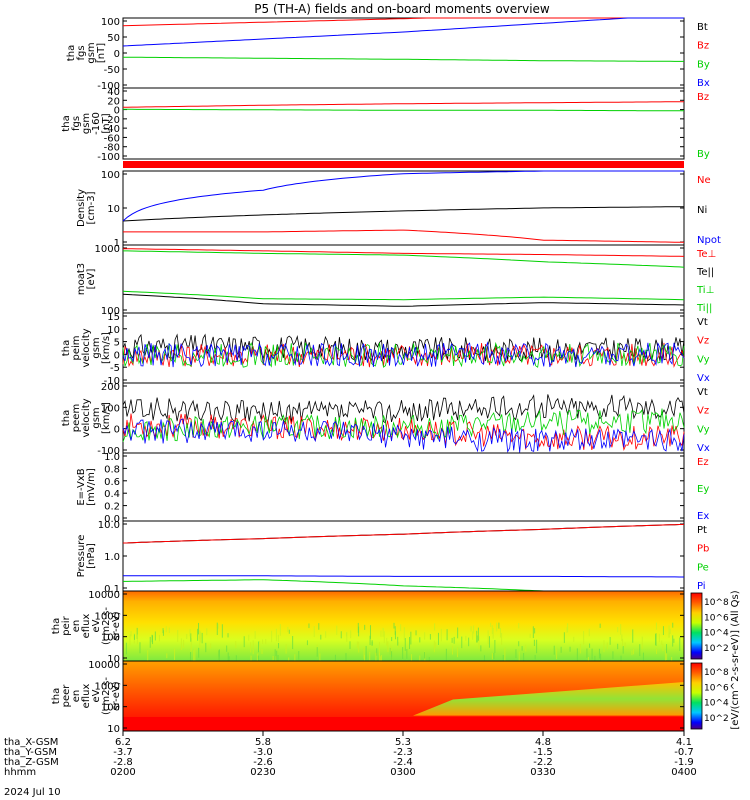 Image resolution: width=750 pixels, height=800 pixels. What do you see at coordinates (117, 355) in the screenshot?
I see `y-tick-label: 0` at bounding box center [117, 355].